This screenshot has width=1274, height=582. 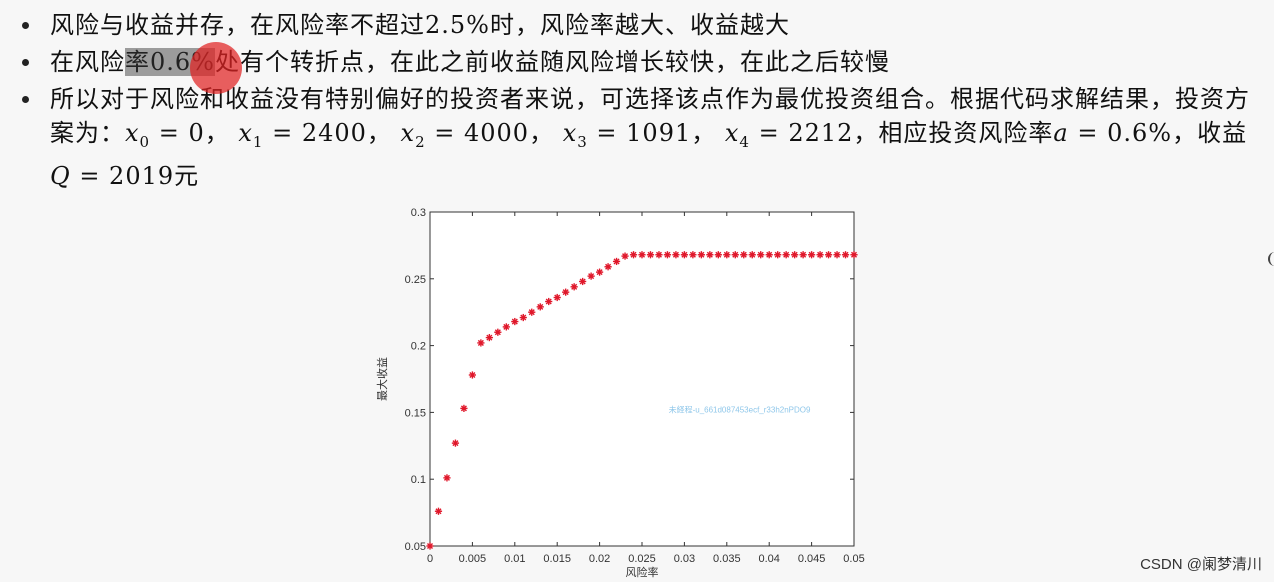 What do you see at coordinates (656, 133) in the screenshot?
I see `bullet-text: = 1091，` at bounding box center [656, 133].